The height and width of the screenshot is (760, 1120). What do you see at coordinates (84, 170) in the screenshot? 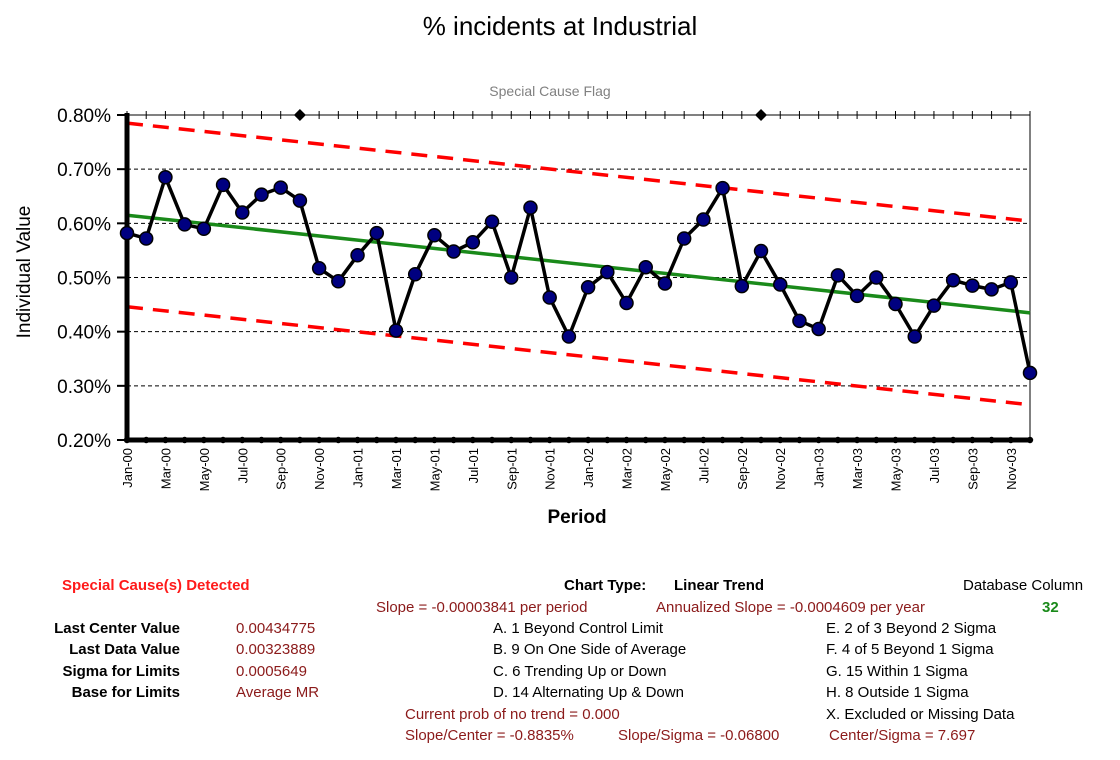
I see `y-tick-label: 0.70%` at bounding box center [84, 170].